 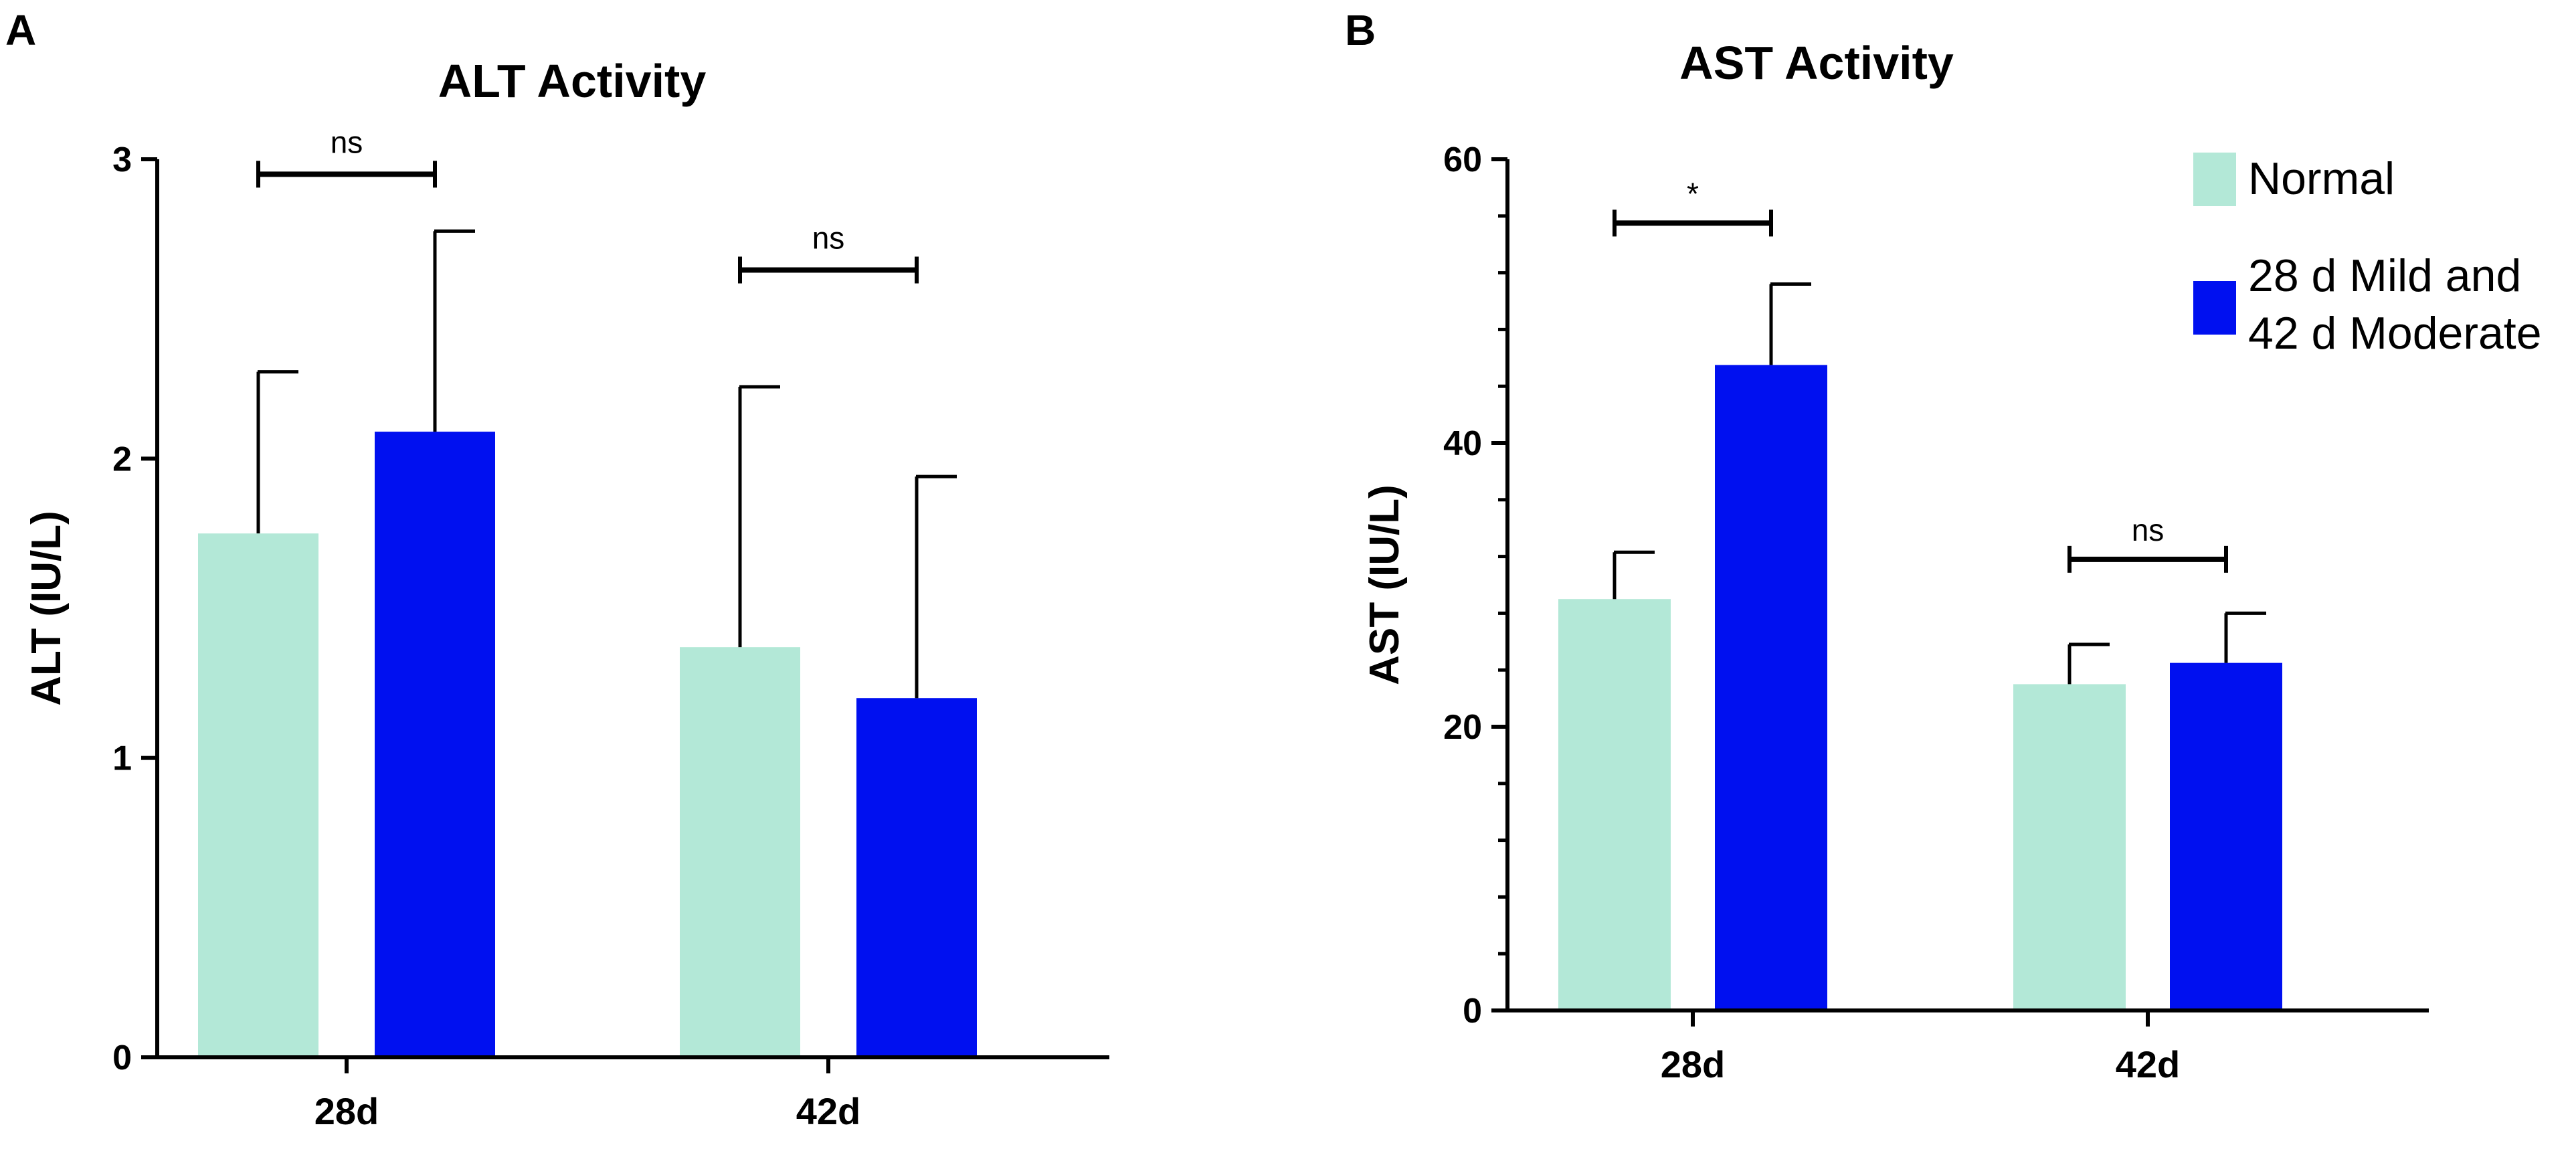 I want to click on legend-label-treatment: 28 d Mild and, so click(x=2384, y=275).